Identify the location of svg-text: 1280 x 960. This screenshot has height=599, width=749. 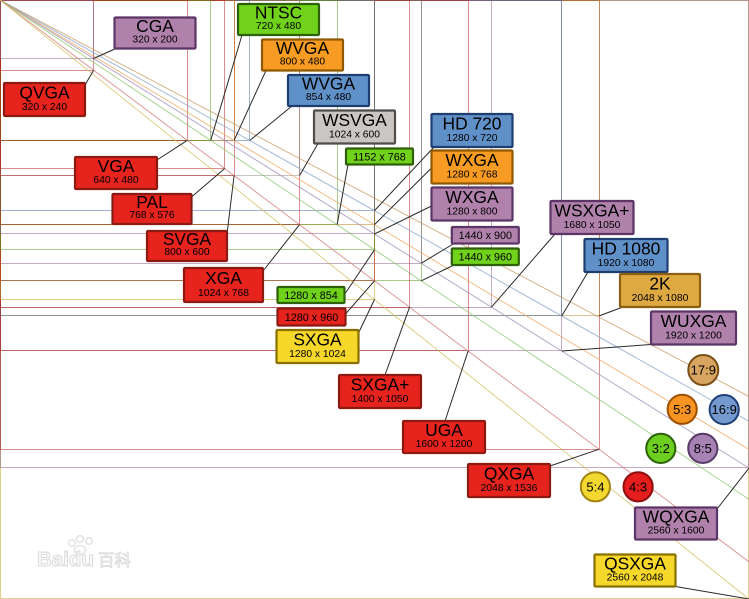
(311, 318).